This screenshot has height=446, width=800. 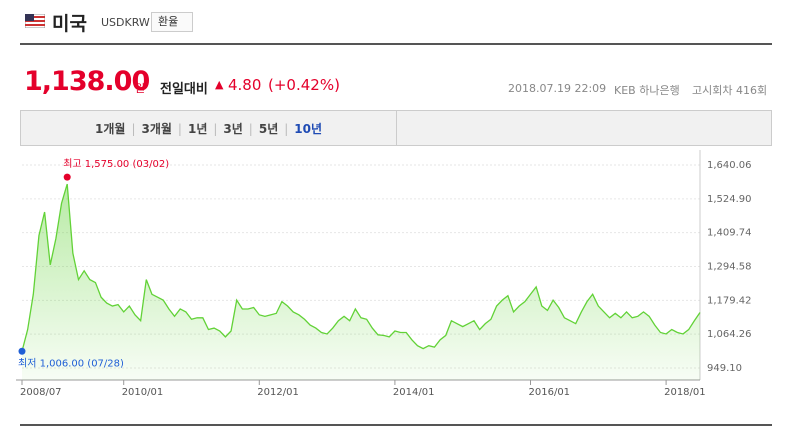 What do you see at coordinates (219, 84) in the screenshot?
I see `up-arrow: ▲` at bounding box center [219, 84].